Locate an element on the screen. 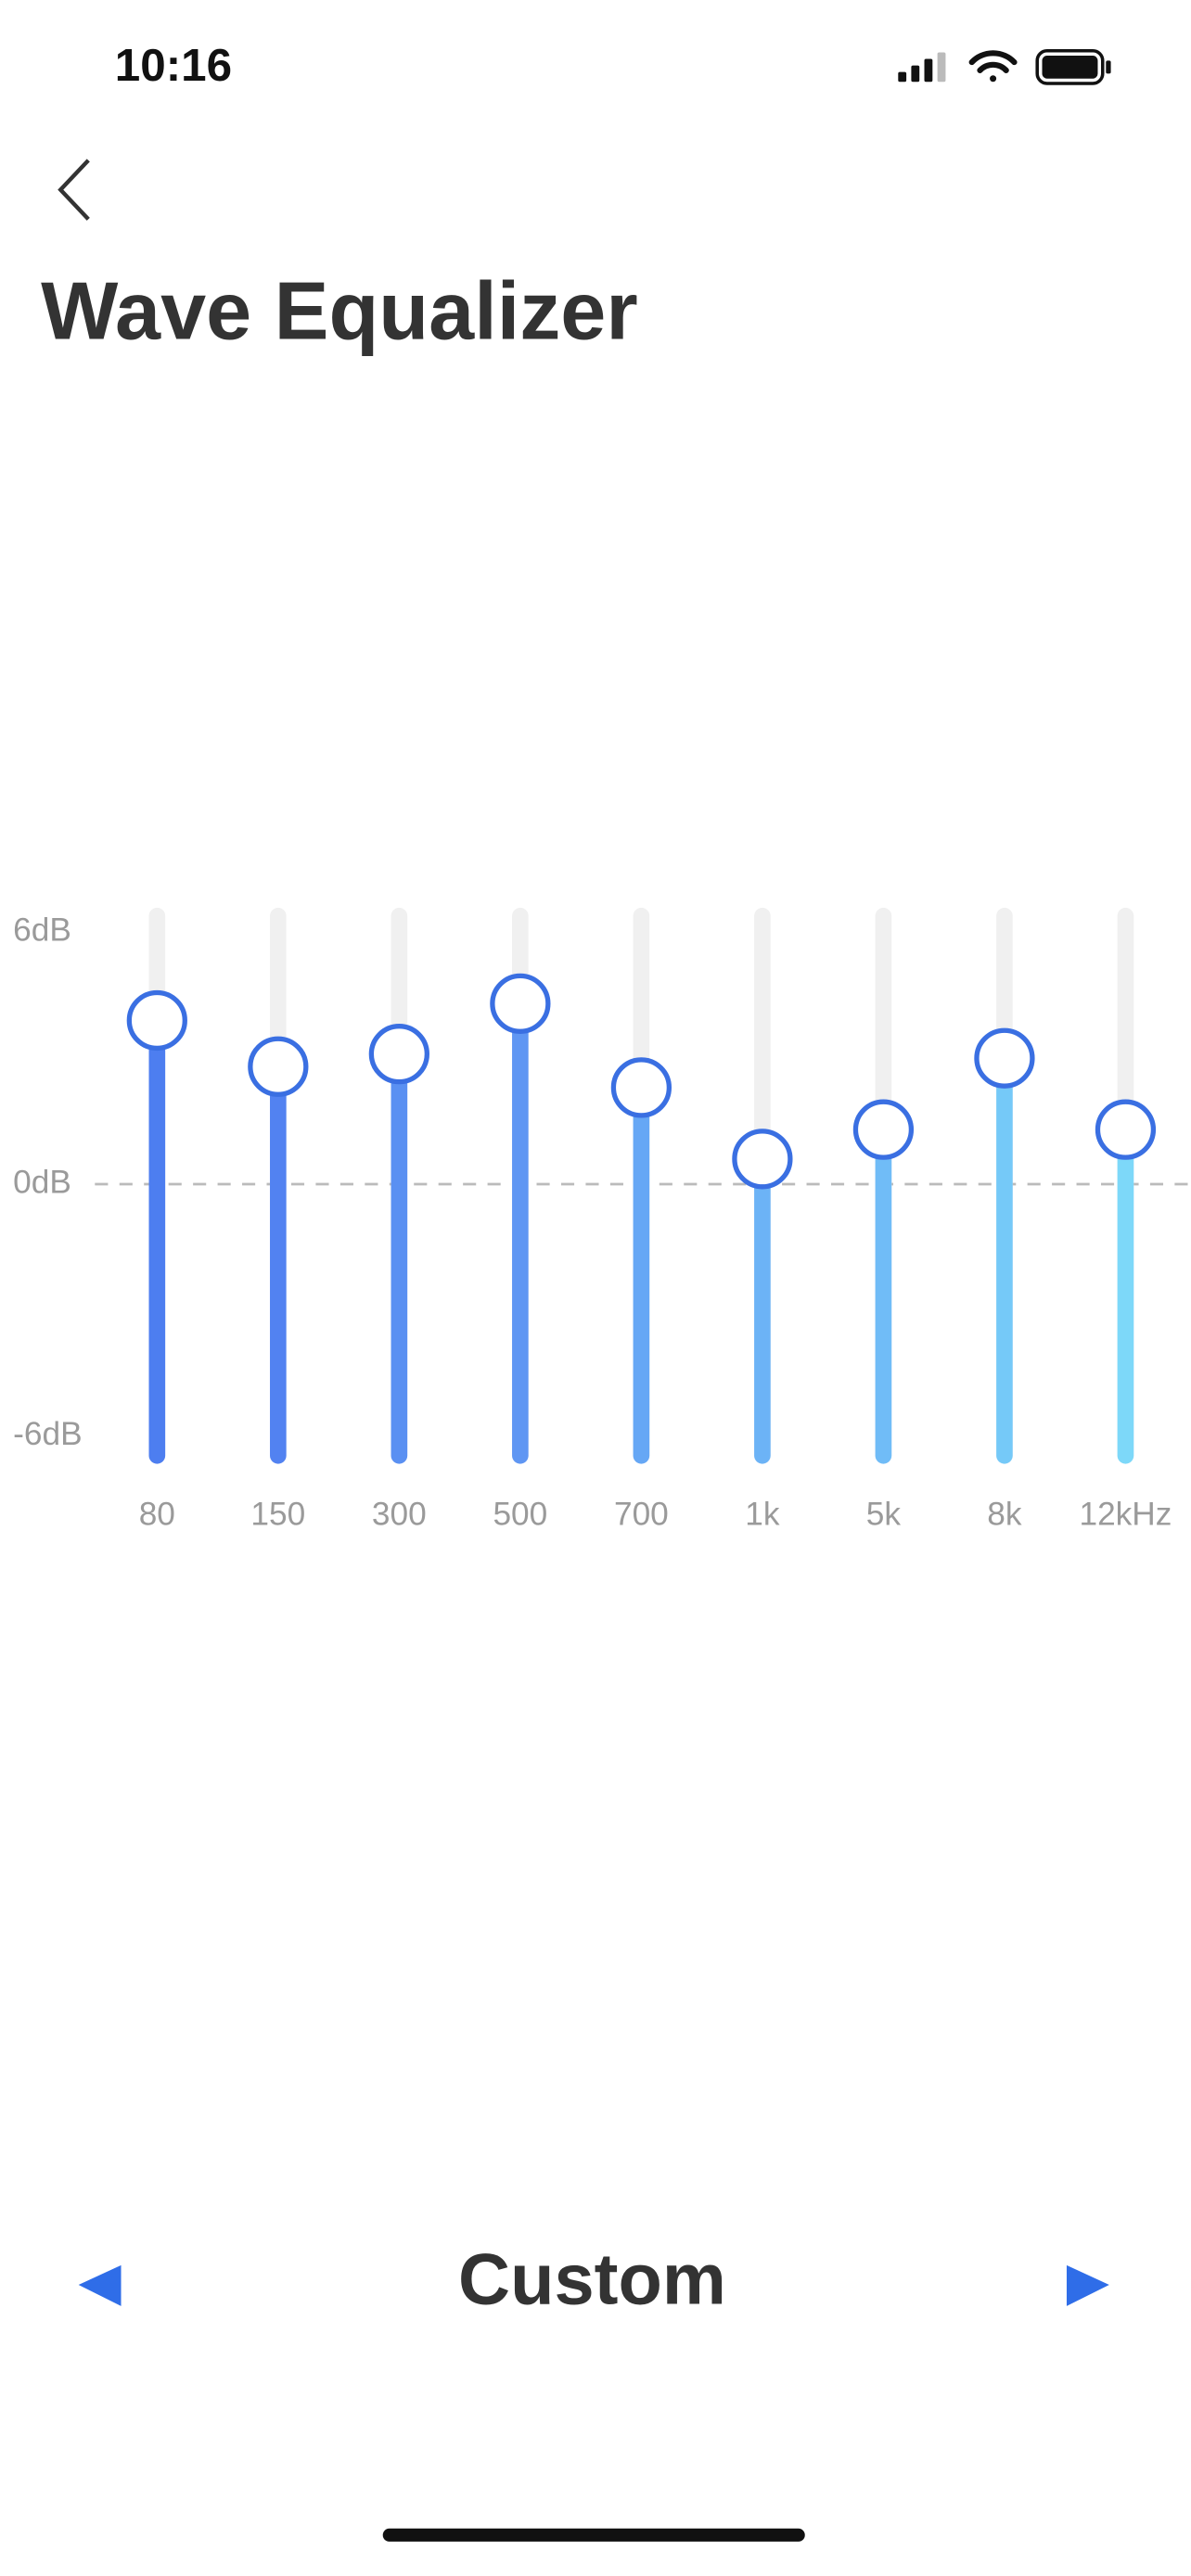 Image resolution: width=1191 pixels, height=2576 pixels. x-tick-label: 8k is located at coordinates (1004, 1514).